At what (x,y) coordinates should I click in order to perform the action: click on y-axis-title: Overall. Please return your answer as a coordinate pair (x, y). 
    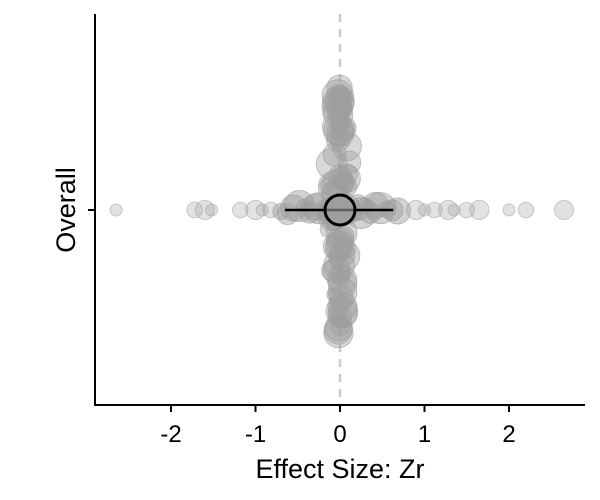
    Looking at the image, I should click on (66, 210).